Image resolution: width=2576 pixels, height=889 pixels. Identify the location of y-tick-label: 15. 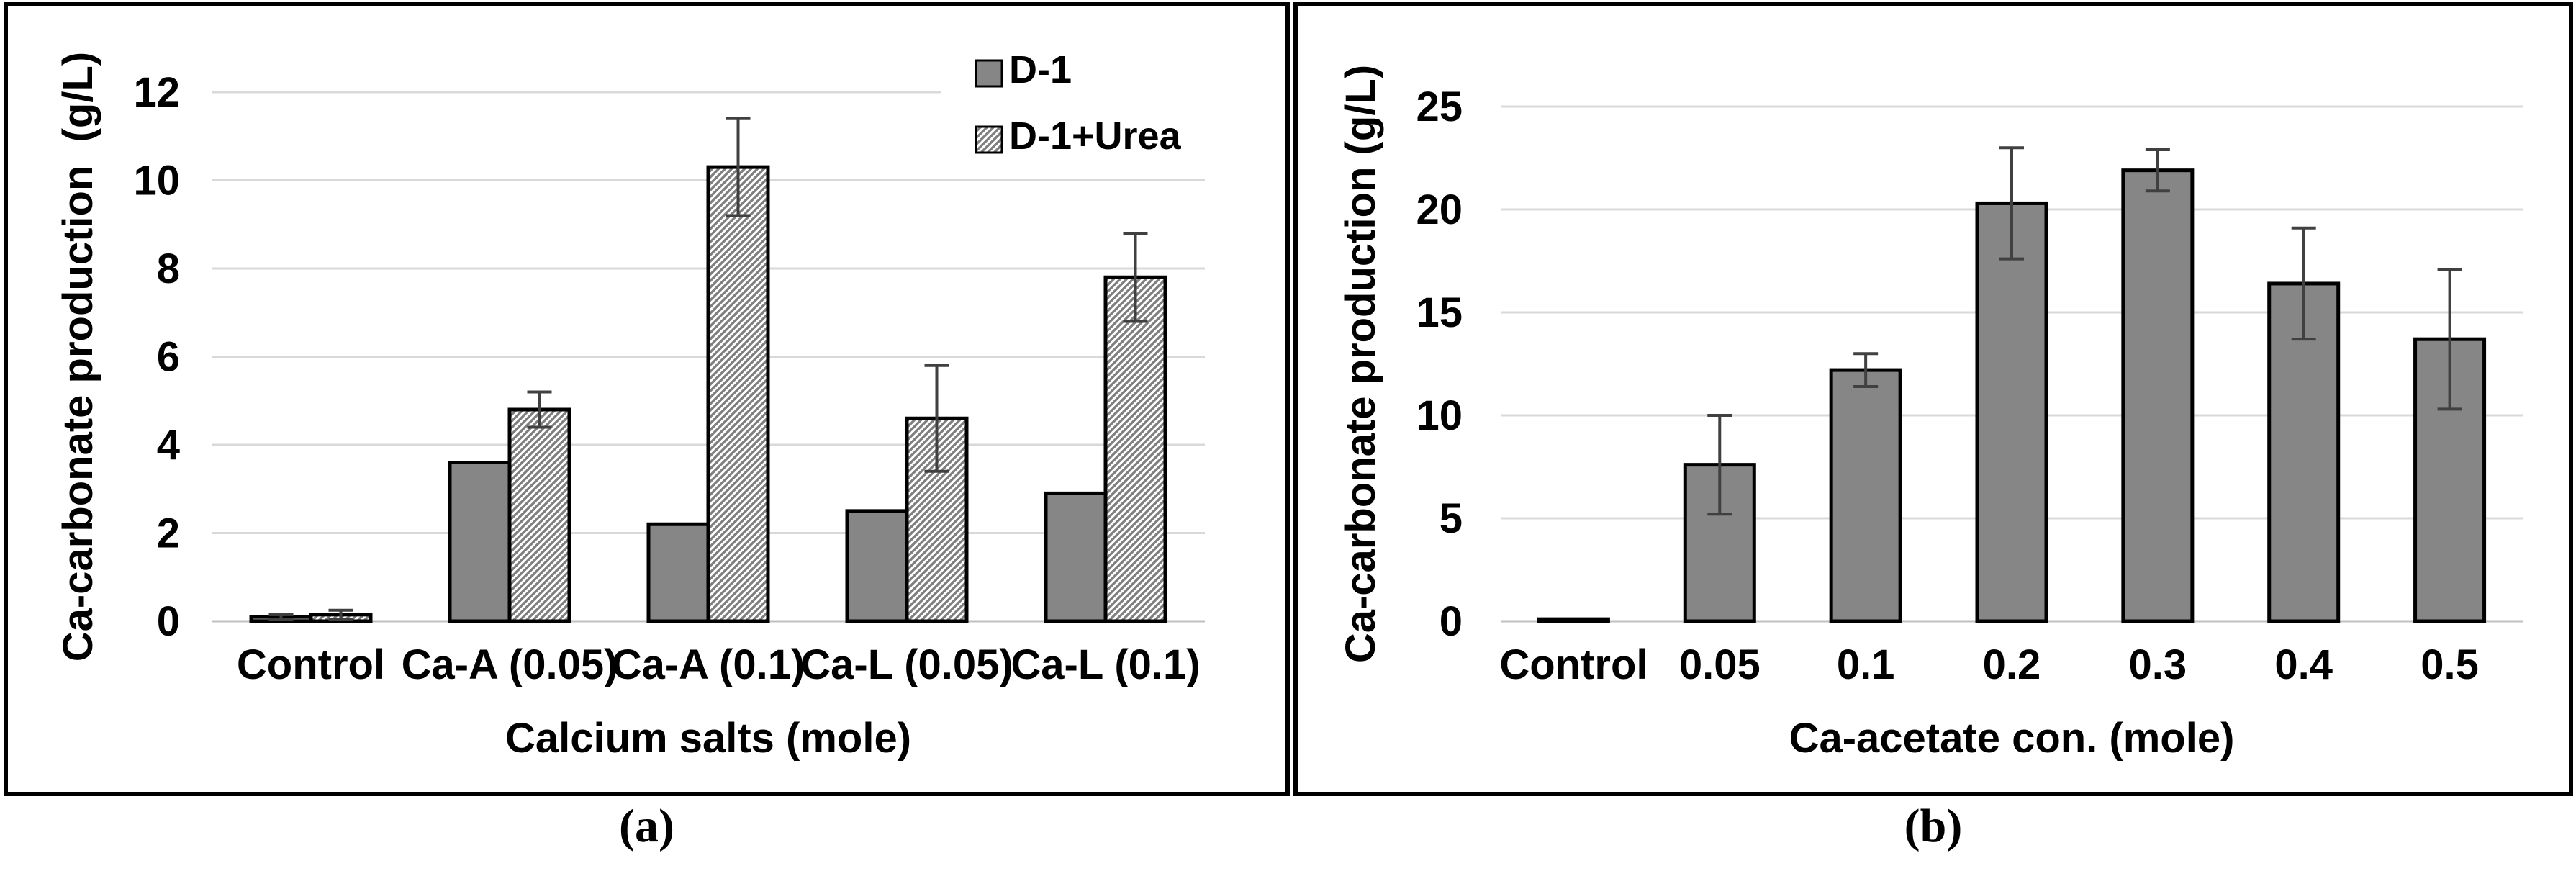
(1440, 313).